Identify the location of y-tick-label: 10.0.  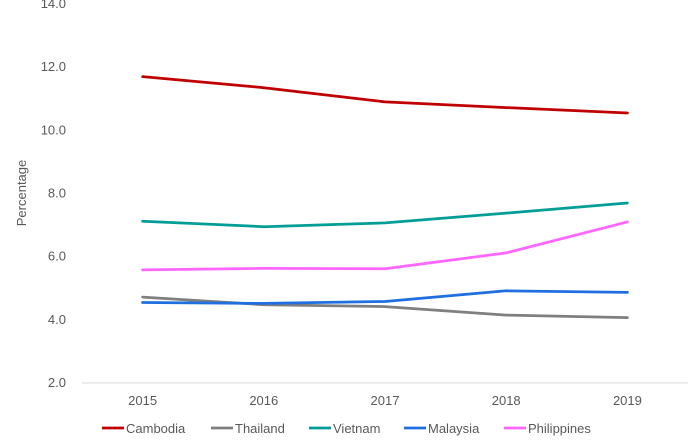
(53, 129).